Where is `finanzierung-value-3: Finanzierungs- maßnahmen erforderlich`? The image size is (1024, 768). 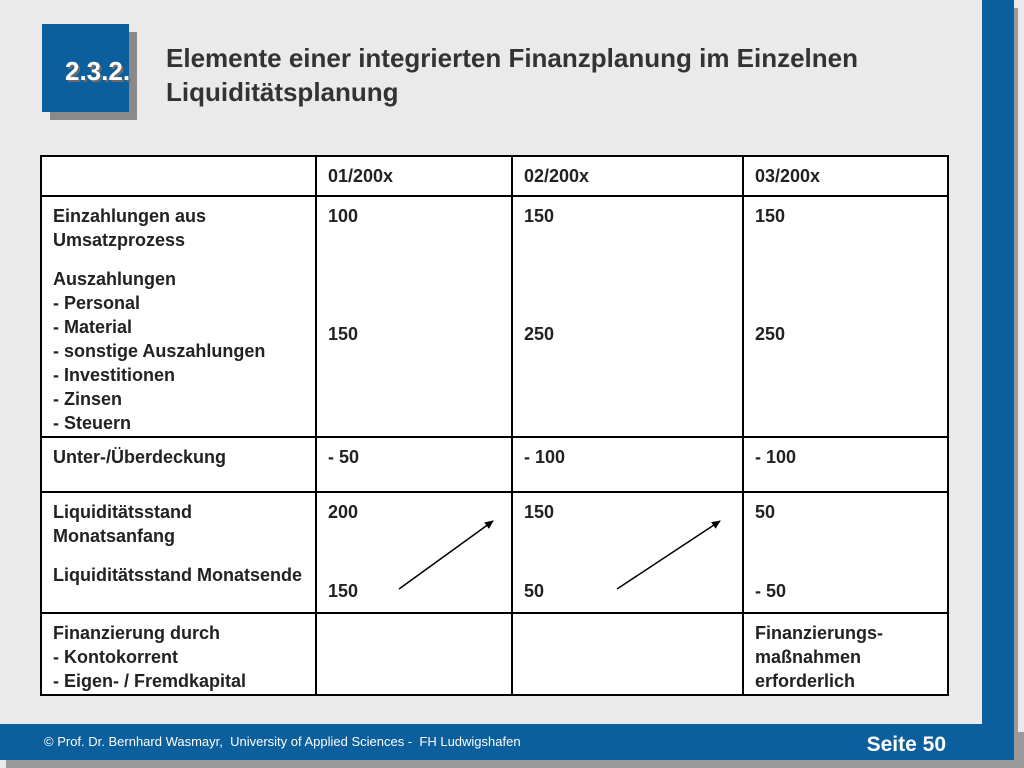 finanzierung-value-3: Finanzierungs- maßnahmen erforderlich is located at coordinates (819, 657).